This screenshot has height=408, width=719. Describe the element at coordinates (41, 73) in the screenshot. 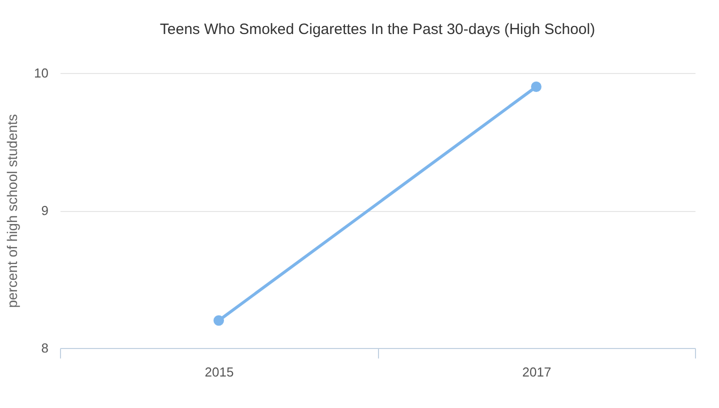

I see `y-tick-label: 10` at that location.